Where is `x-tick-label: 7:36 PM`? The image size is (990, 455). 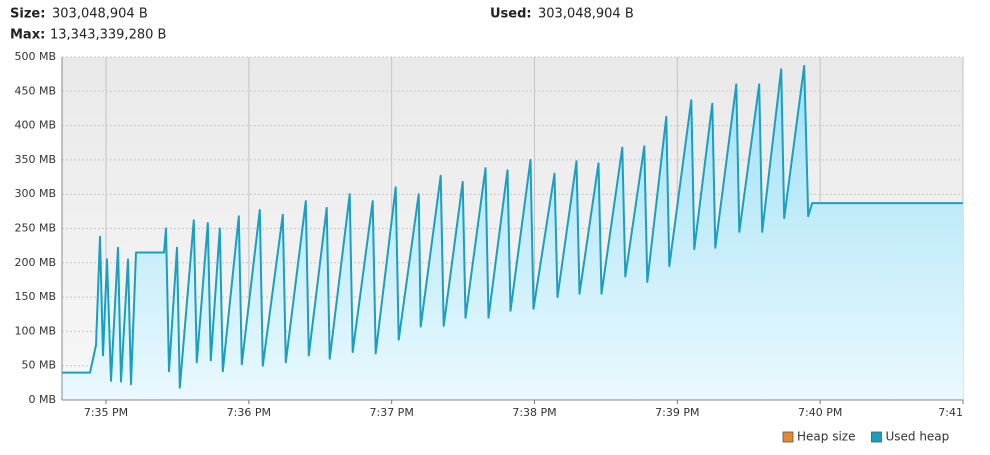 x-tick-label: 7:36 PM is located at coordinates (249, 412).